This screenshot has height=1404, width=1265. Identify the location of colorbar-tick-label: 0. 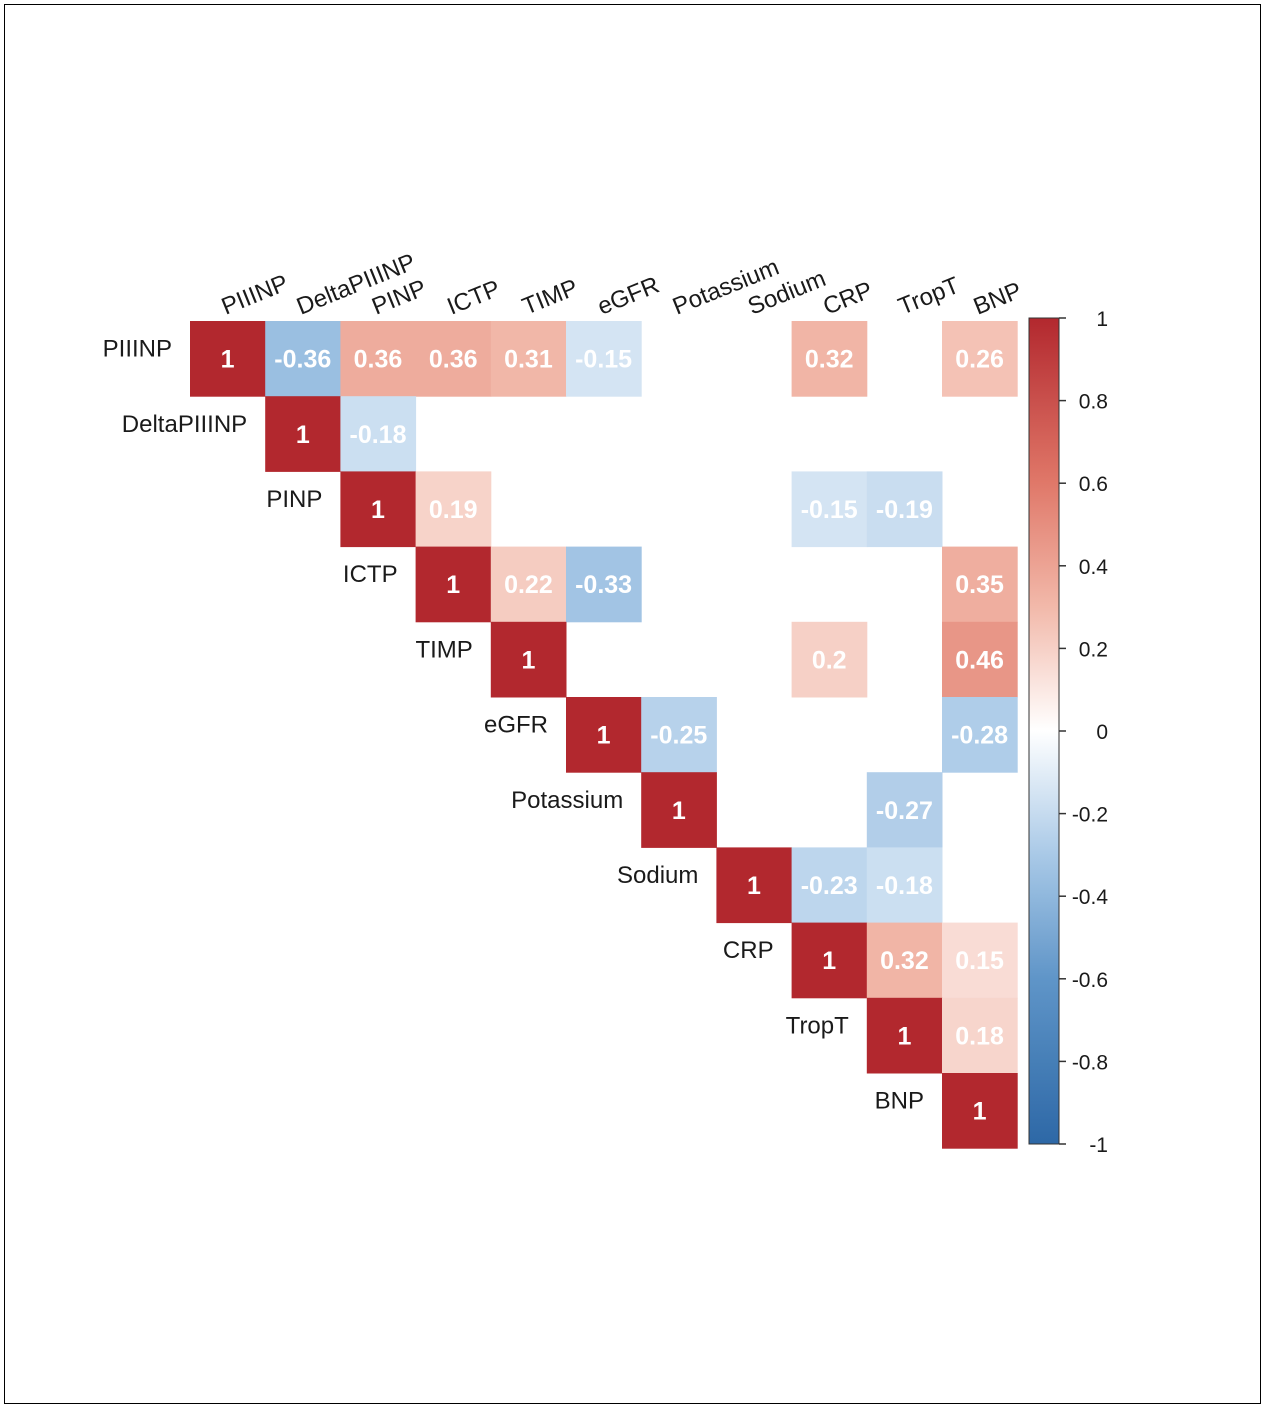
(1102, 732).